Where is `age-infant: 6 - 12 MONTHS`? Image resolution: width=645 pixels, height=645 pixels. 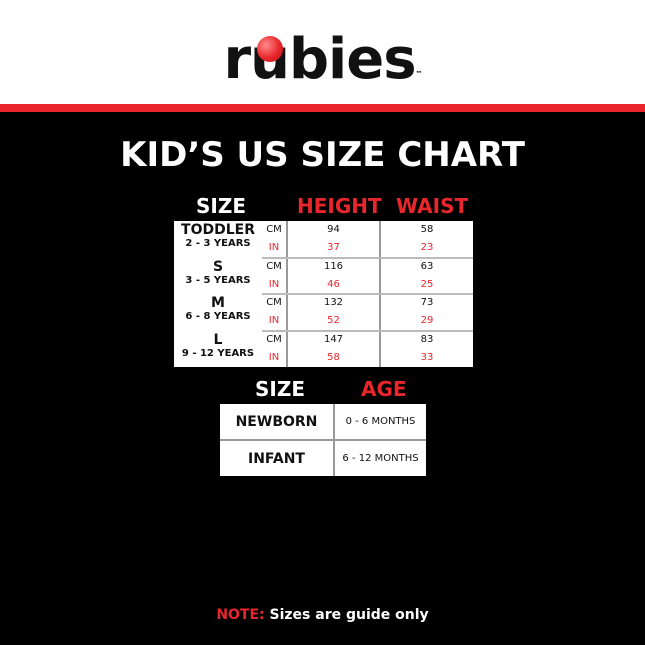 age-infant: 6 - 12 MONTHS is located at coordinates (380, 458).